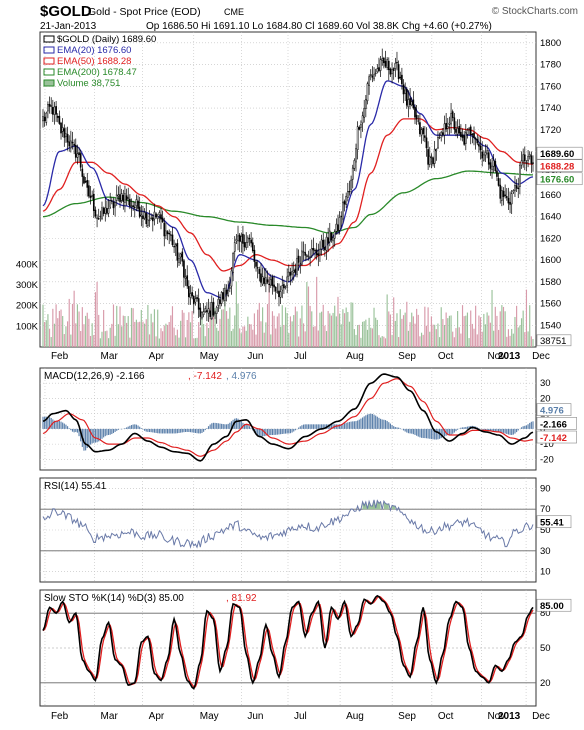 This screenshot has width=584, height=730. I want to click on volume-tick-label: 200K, so click(27, 306).